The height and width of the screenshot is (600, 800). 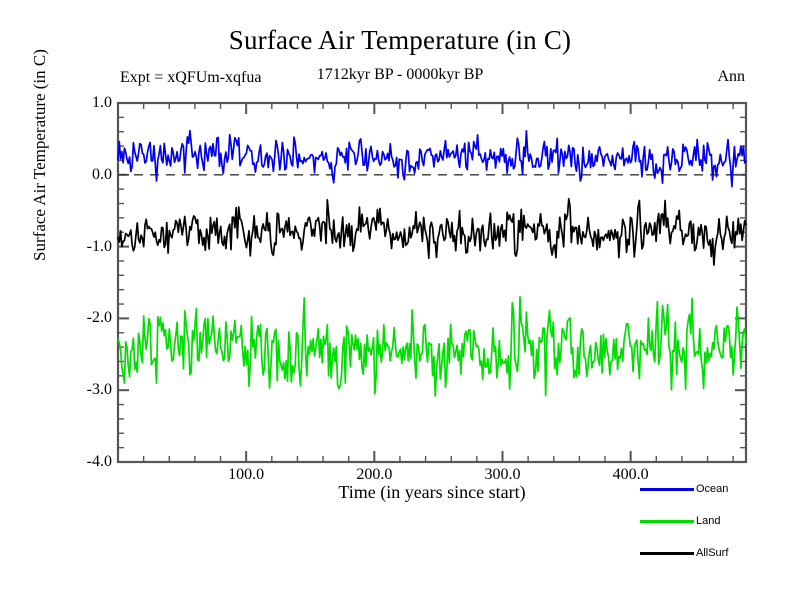 What do you see at coordinates (432, 231) in the screenshot?
I see `series-line-allsurf` at bounding box center [432, 231].